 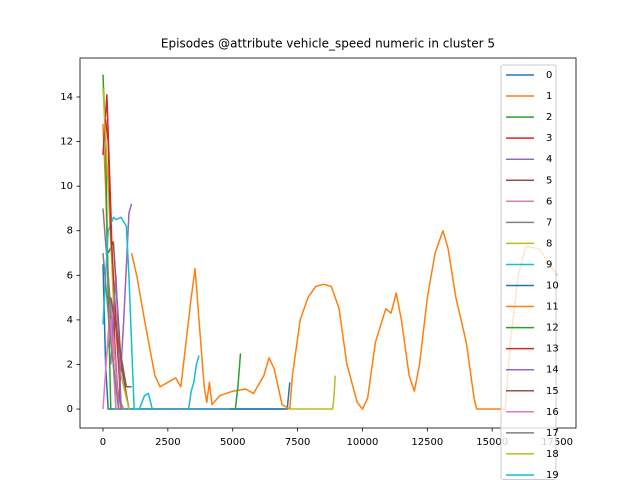 I want to click on legend-label: 17, so click(x=552, y=433).